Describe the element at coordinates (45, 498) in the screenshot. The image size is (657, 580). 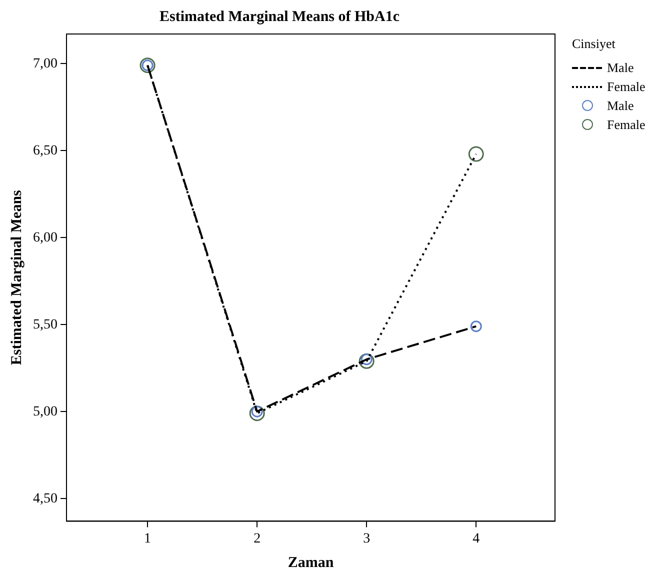
I see `y-tick-label: 4,50` at that location.